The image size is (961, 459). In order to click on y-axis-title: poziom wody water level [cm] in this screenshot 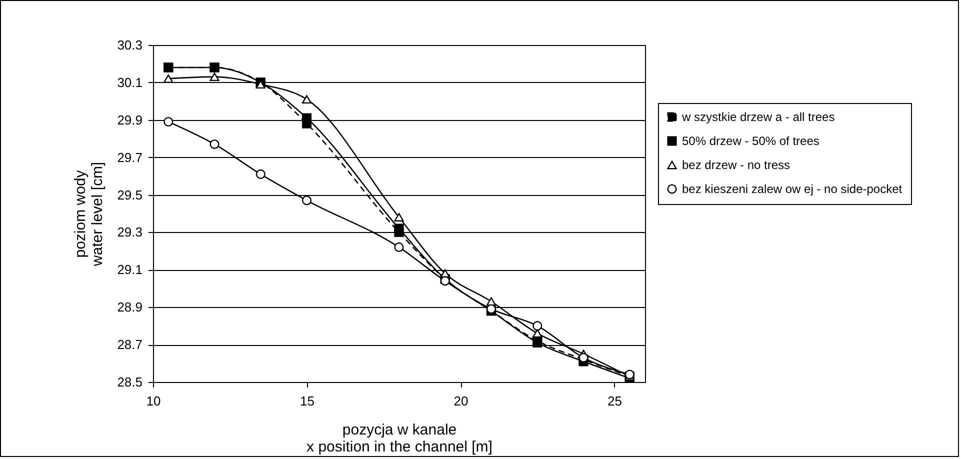, I will do `click(89, 215)`.